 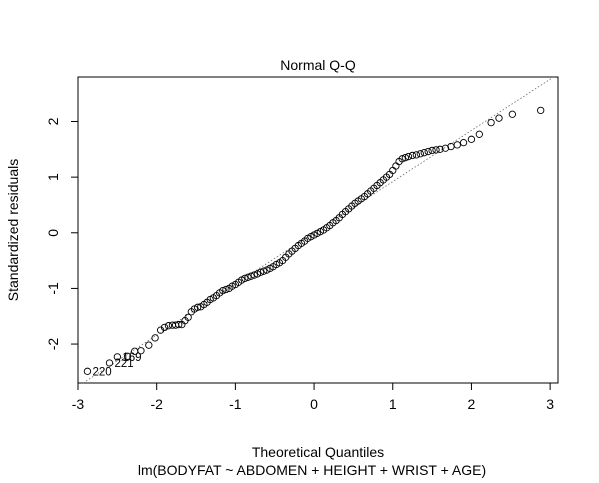 I want to click on x-tick-label: -2, so click(x=156, y=404).